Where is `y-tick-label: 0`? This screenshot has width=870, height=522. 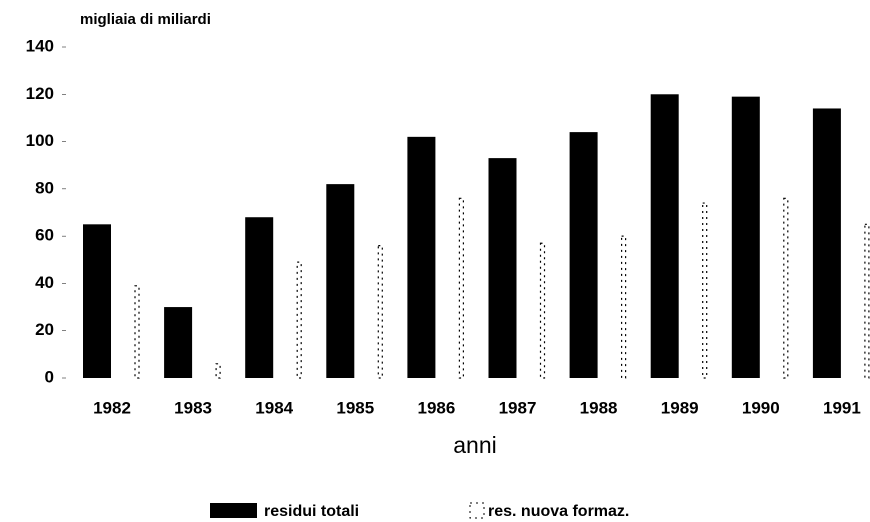 y-tick-label: 0 is located at coordinates (49, 376).